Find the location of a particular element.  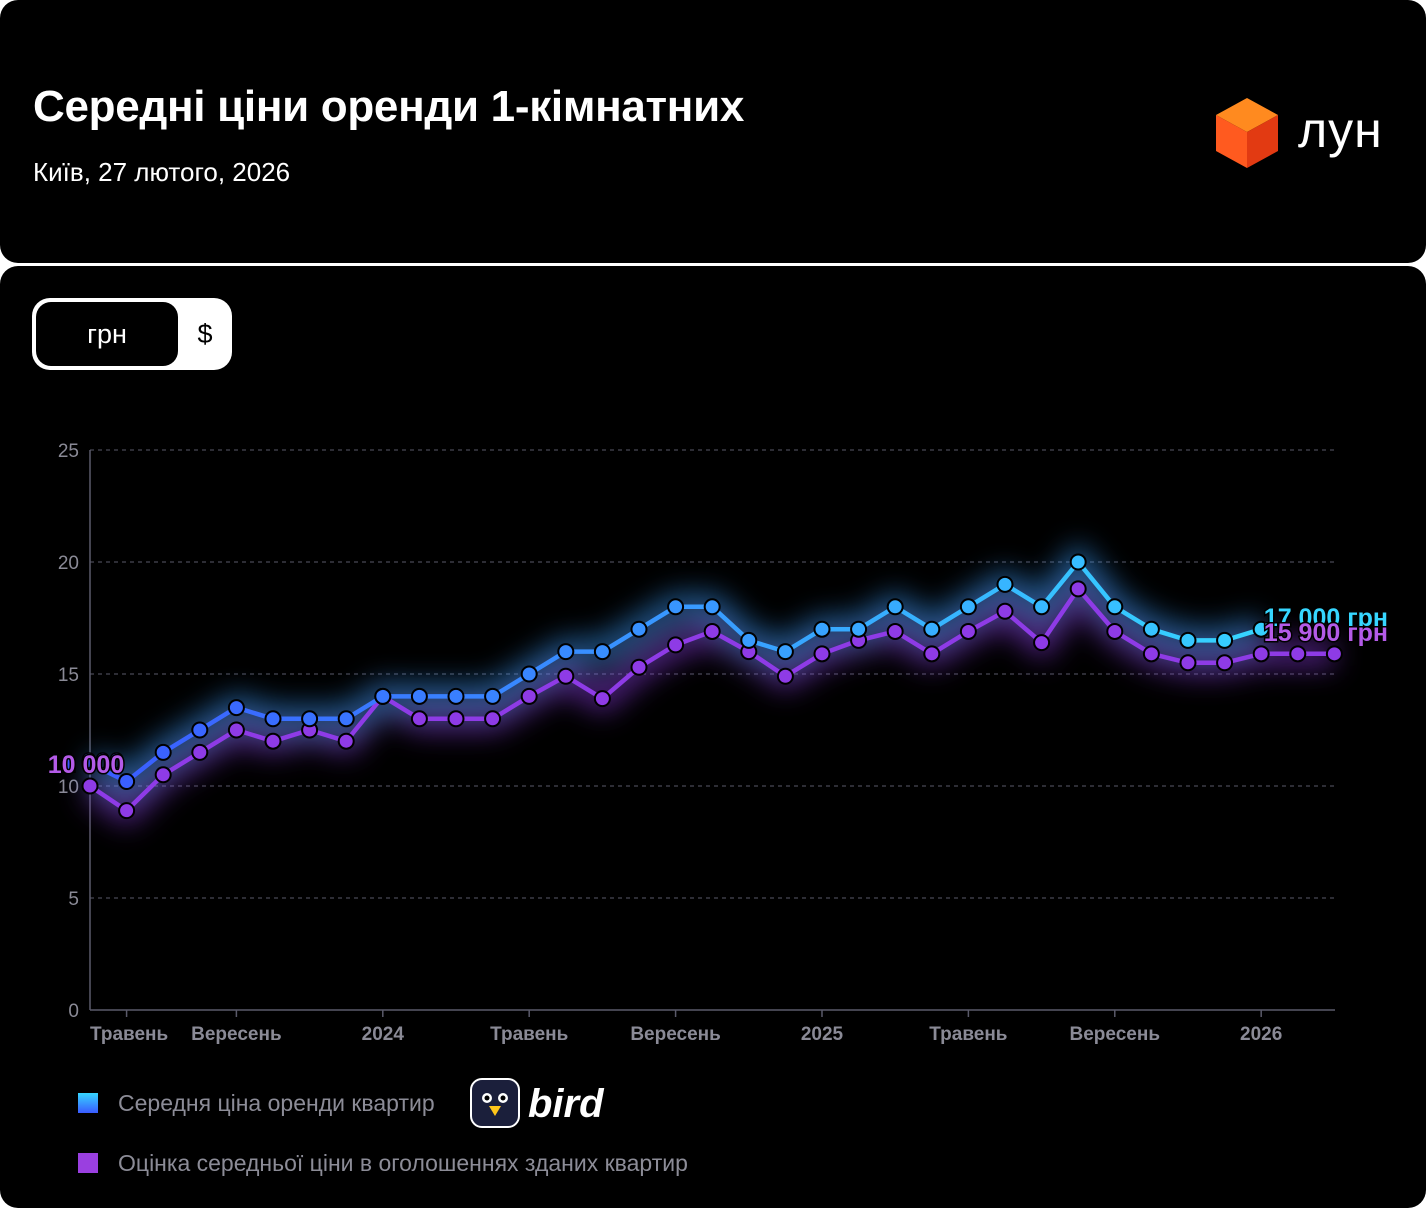

legend-swatch-blue is located at coordinates (88, 1103).